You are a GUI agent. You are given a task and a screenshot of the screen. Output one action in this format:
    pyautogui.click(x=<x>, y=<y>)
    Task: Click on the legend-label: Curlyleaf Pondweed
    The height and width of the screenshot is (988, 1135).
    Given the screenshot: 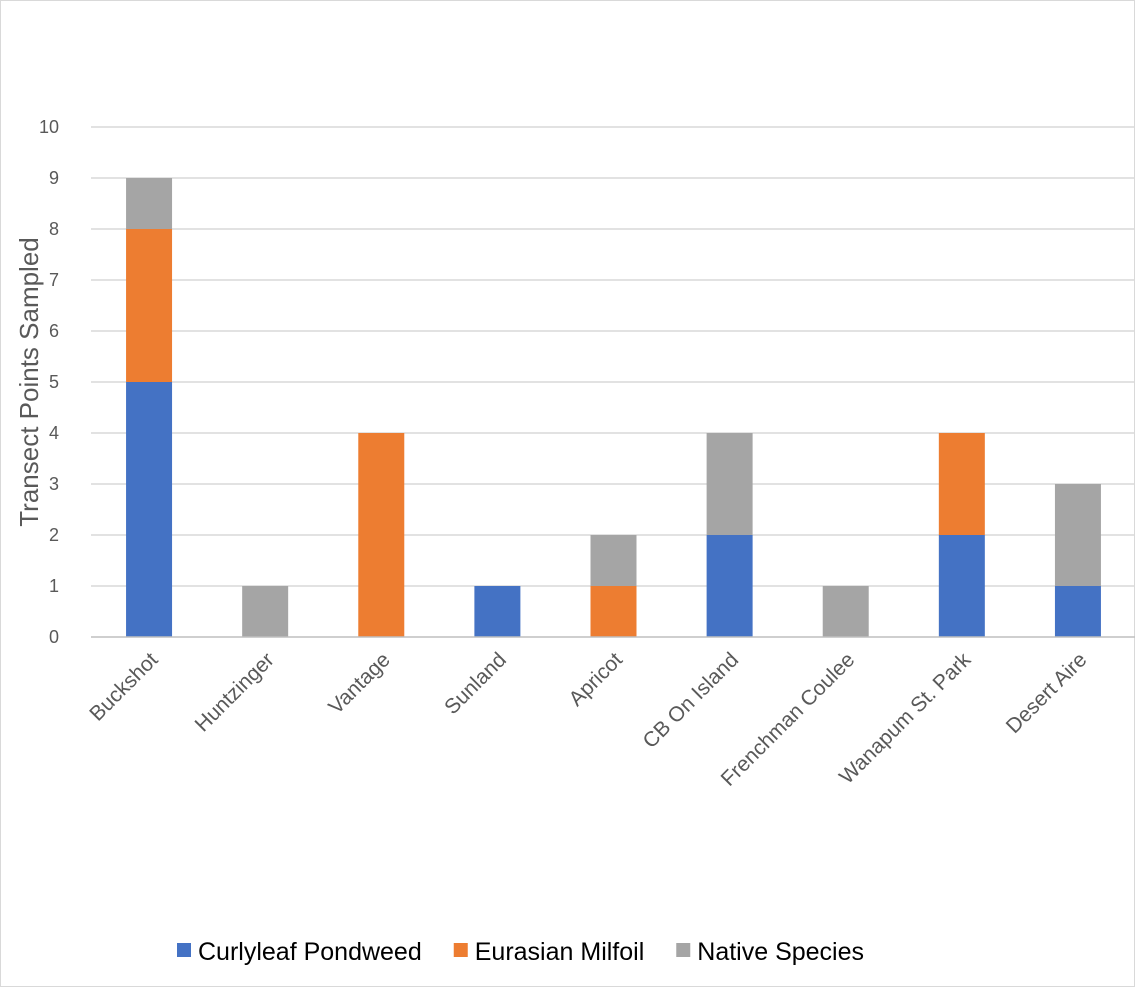 What is the action you would take?
    pyautogui.click(x=310, y=952)
    